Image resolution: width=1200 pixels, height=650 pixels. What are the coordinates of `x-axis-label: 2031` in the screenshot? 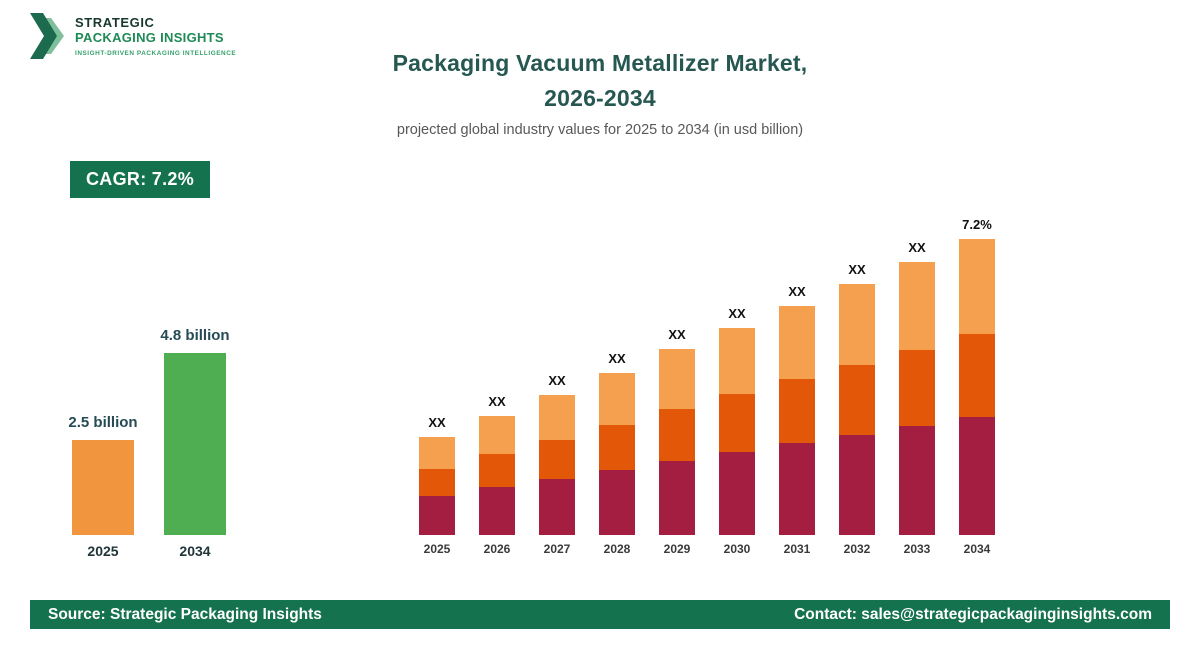 It's located at (797, 549).